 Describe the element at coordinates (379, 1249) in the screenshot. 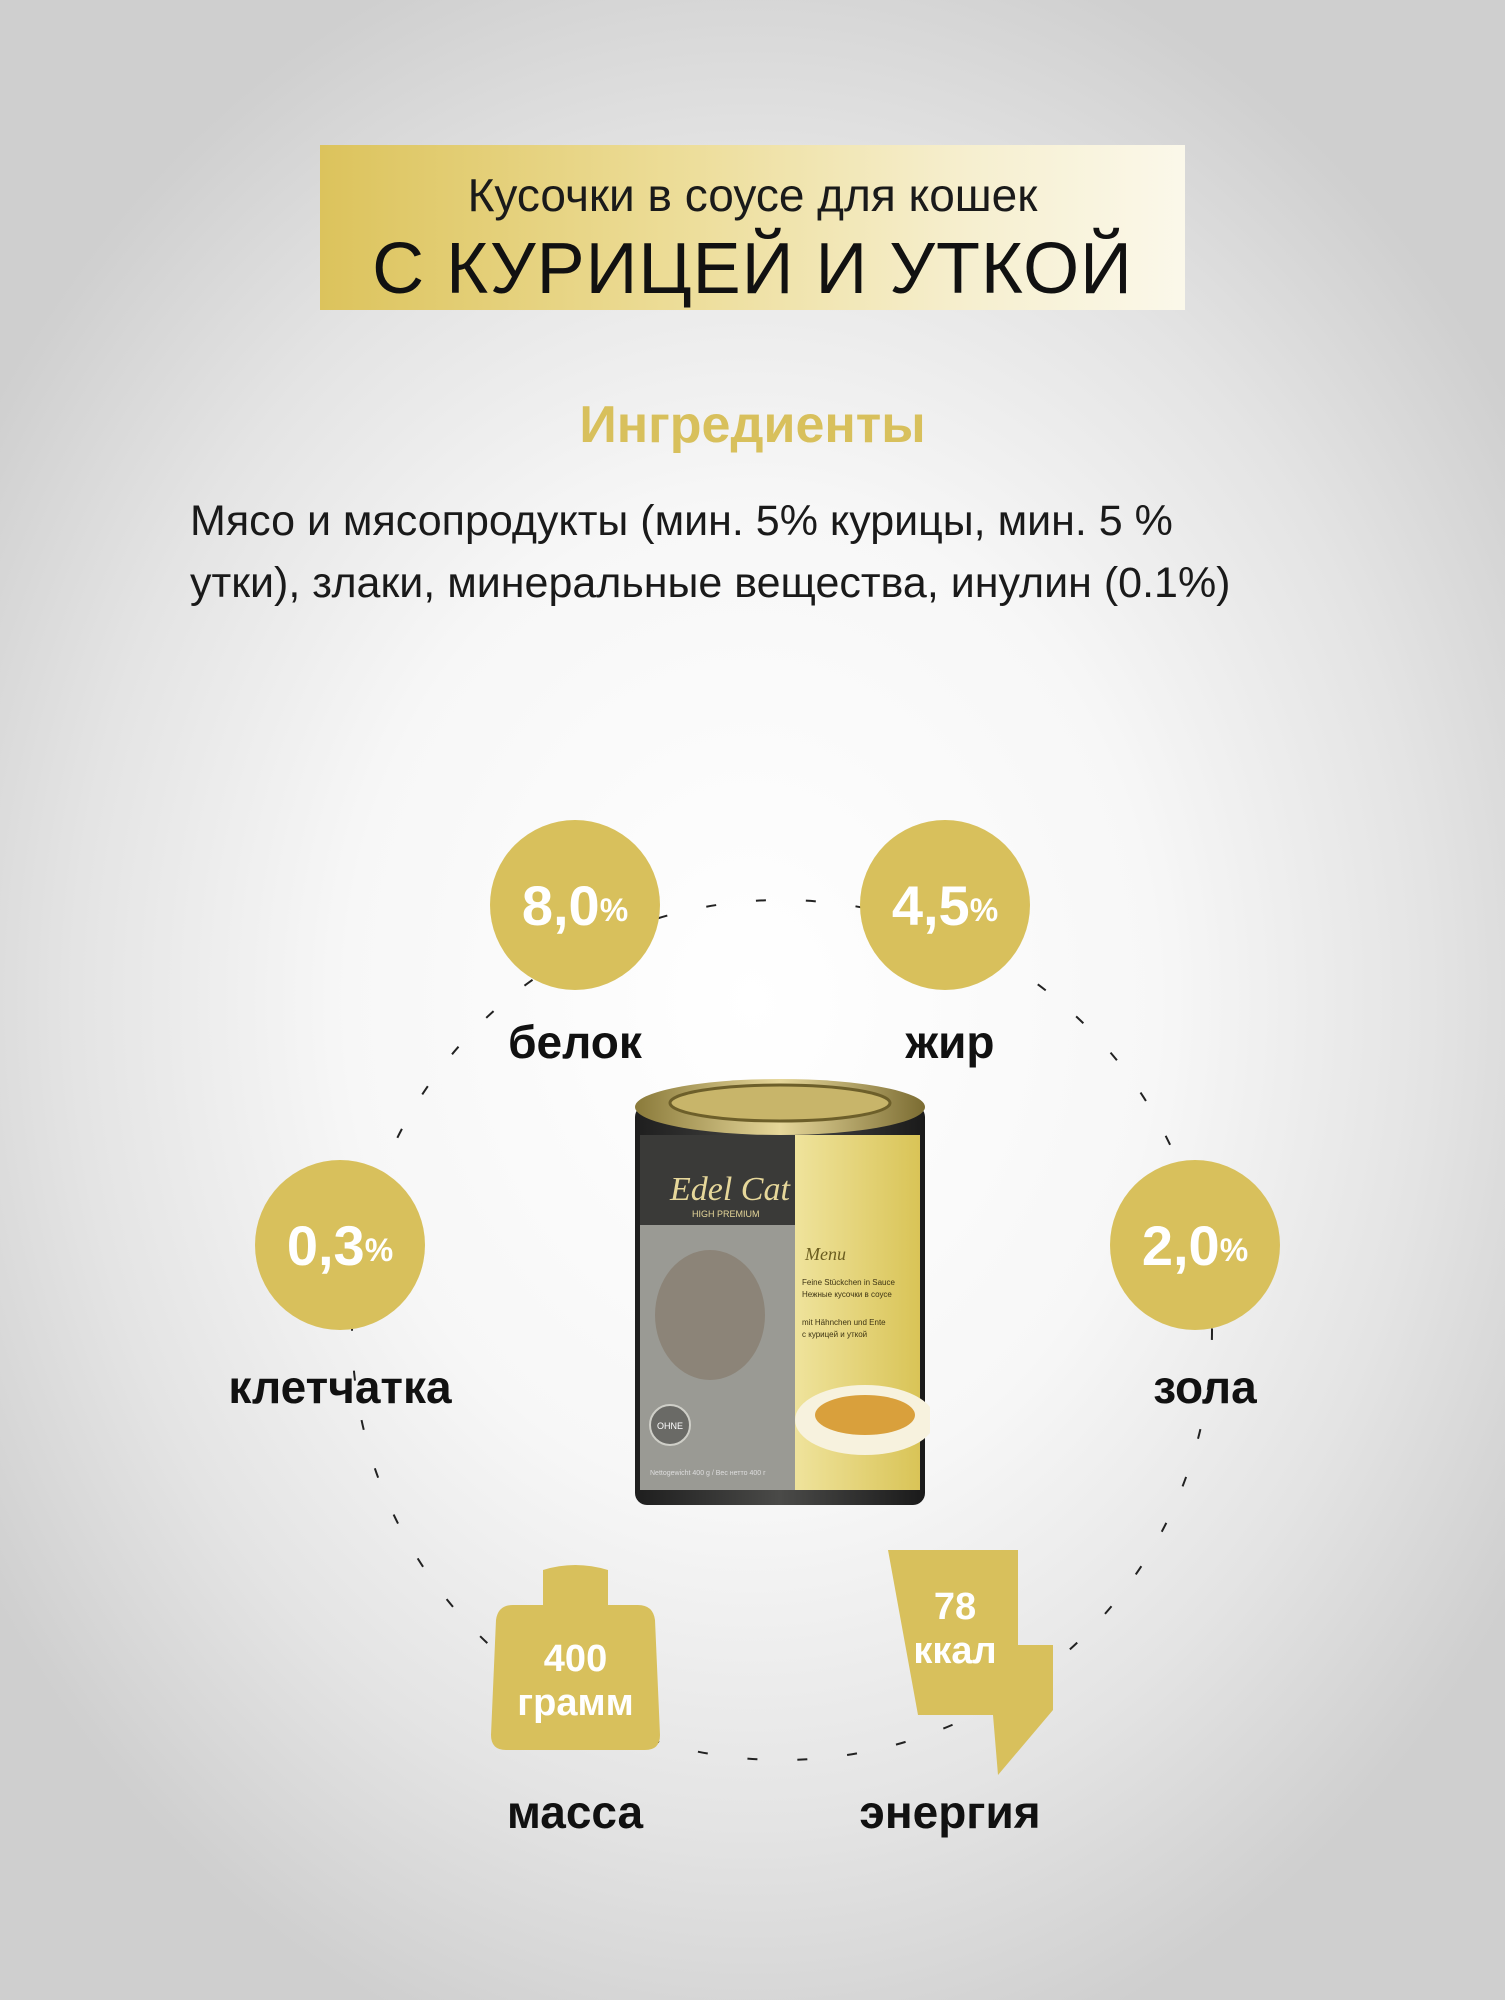

I see `fiber-unit: %` at that location.